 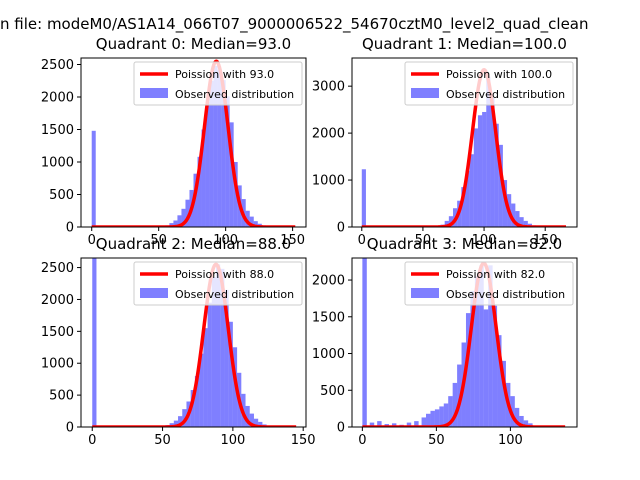 I want to click on legend-curve-label: Poission with 100.0, so click(x=499, y=74).